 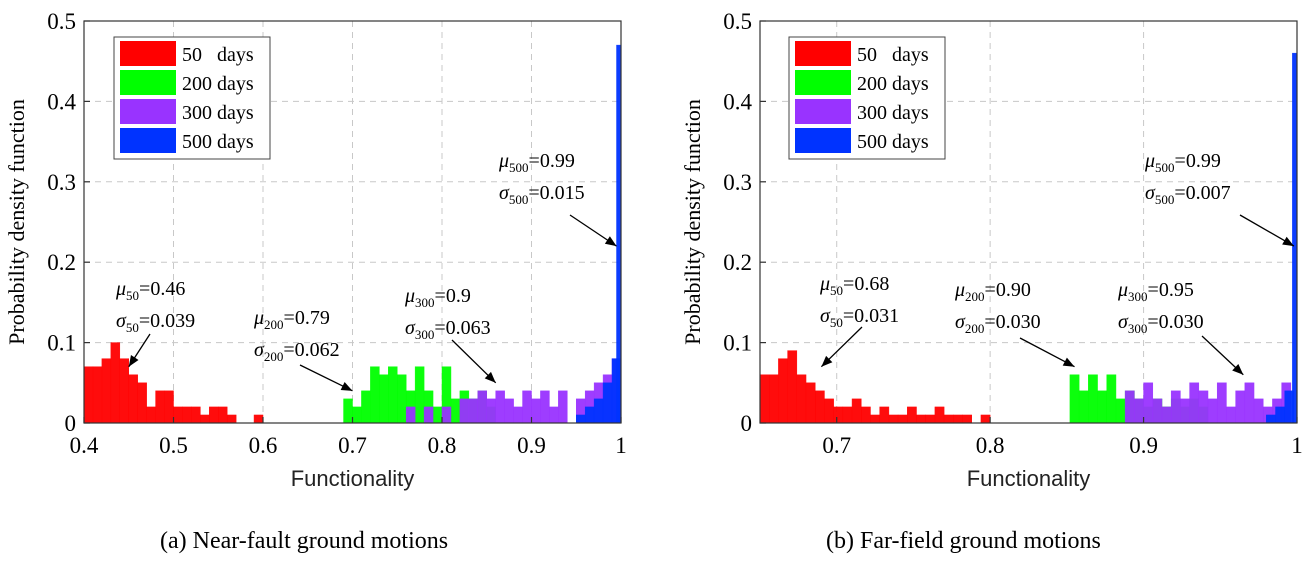 What do you see at coordinates (1143, 445) in the screenshot?
I see `x-tick-label: 0.9` at bounding box center [1143, 445].